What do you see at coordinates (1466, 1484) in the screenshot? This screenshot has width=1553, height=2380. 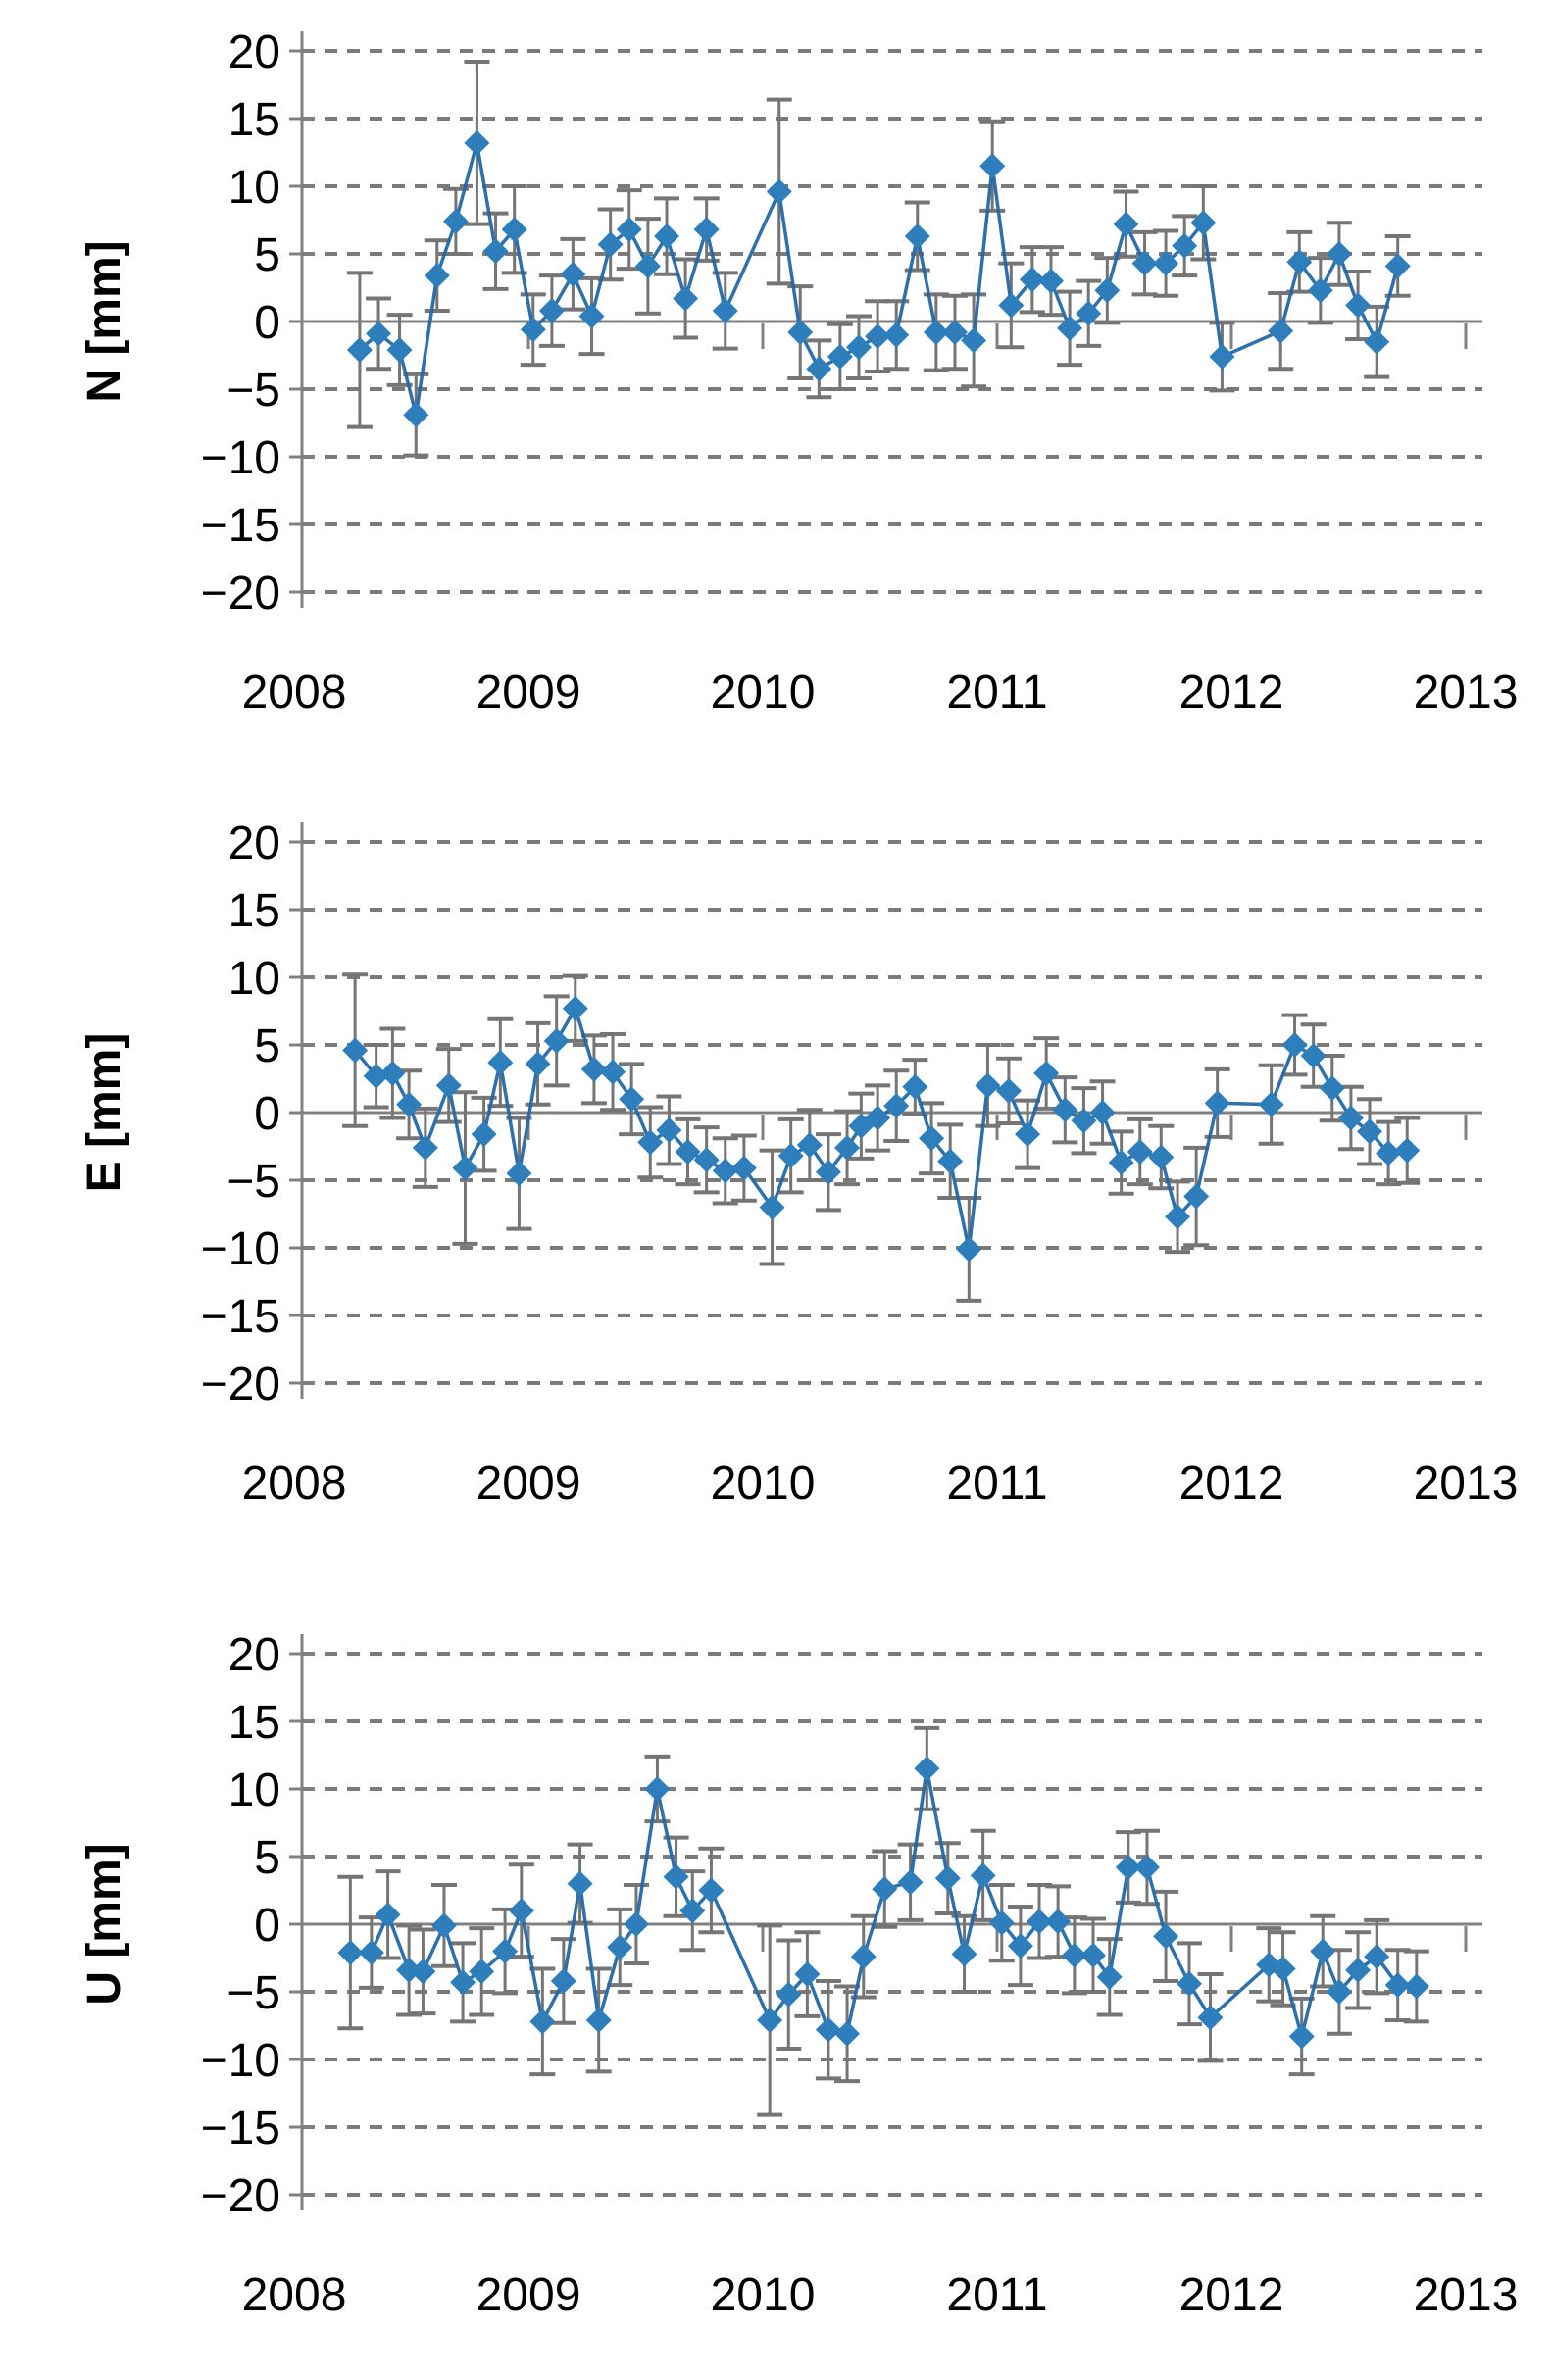 I see `x-tick-label: 2013` at bounding box center [1466, 1484].